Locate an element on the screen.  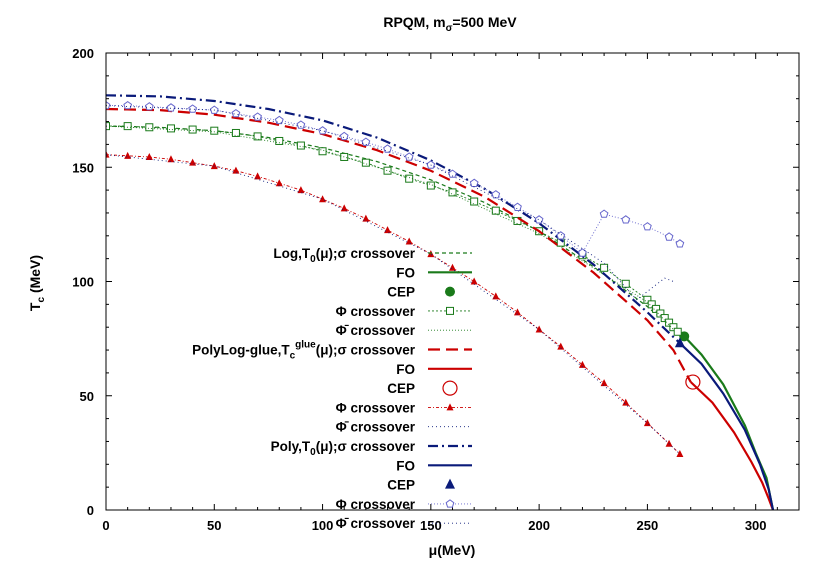
legend-entry: PolyLog-glue,Tcglue(μ);σ crossover is located at coordinates (332, 351).